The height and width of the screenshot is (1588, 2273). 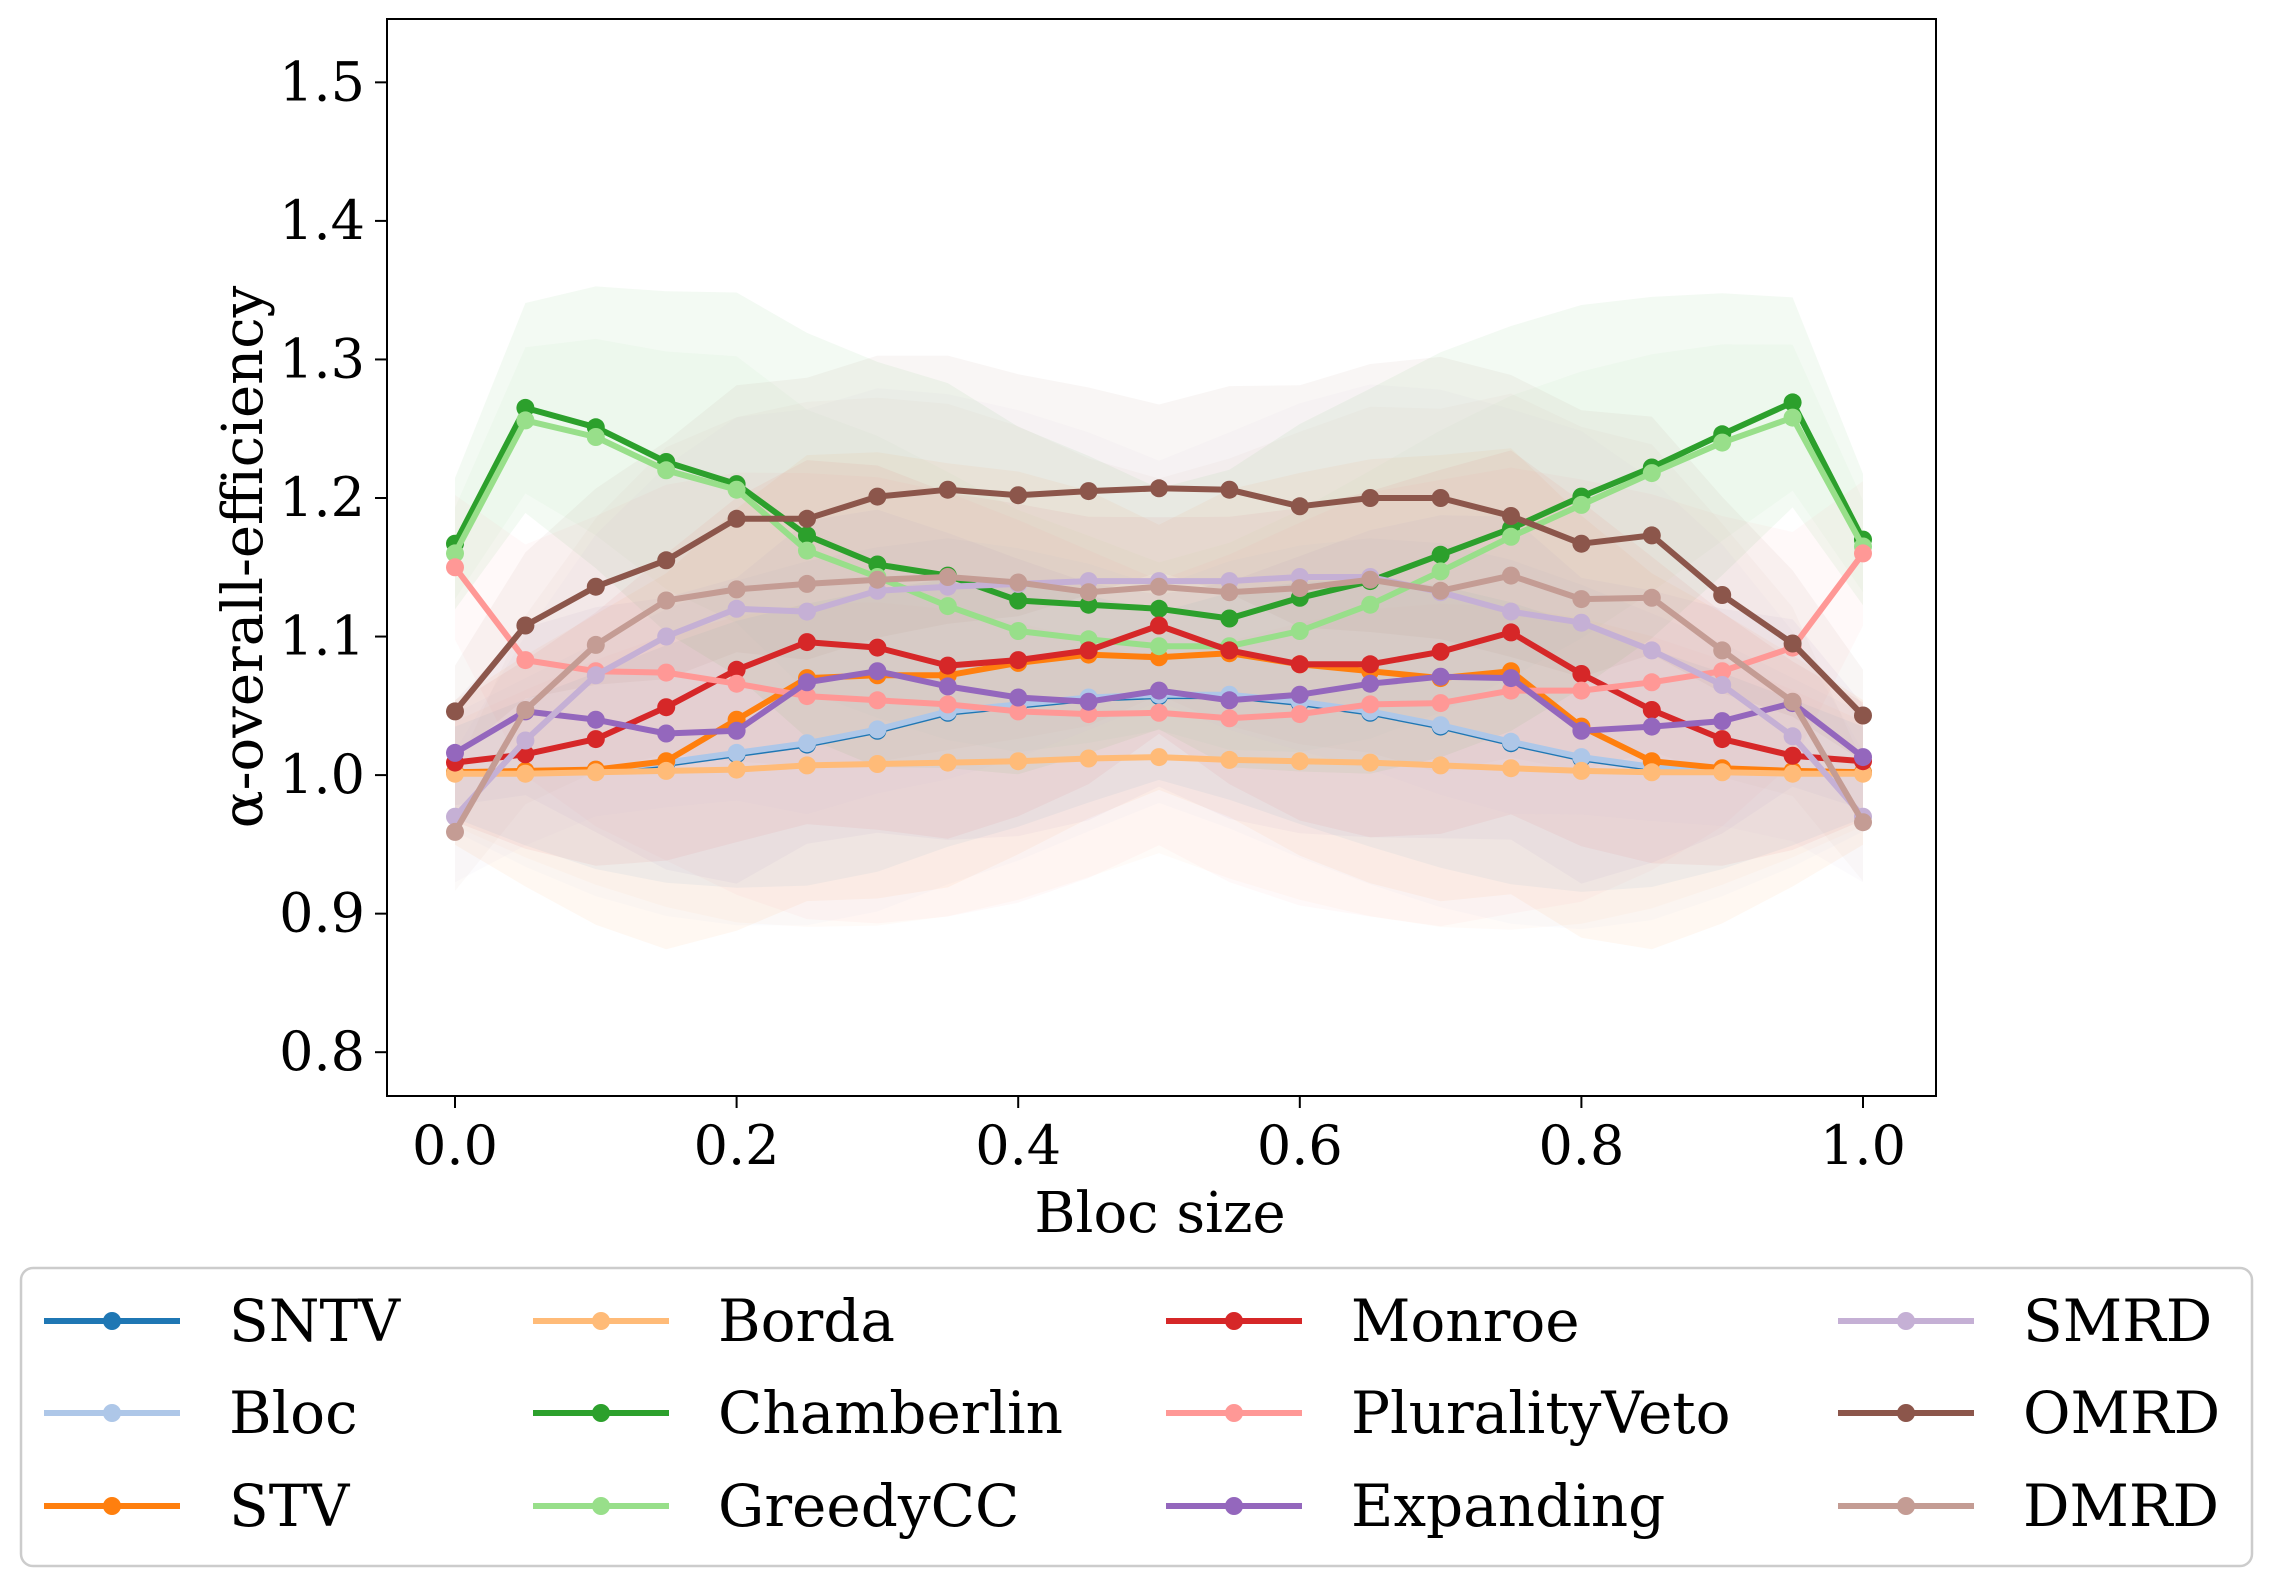 I want to click on y-tick-label: 0.9, so click(x=322, y=913).